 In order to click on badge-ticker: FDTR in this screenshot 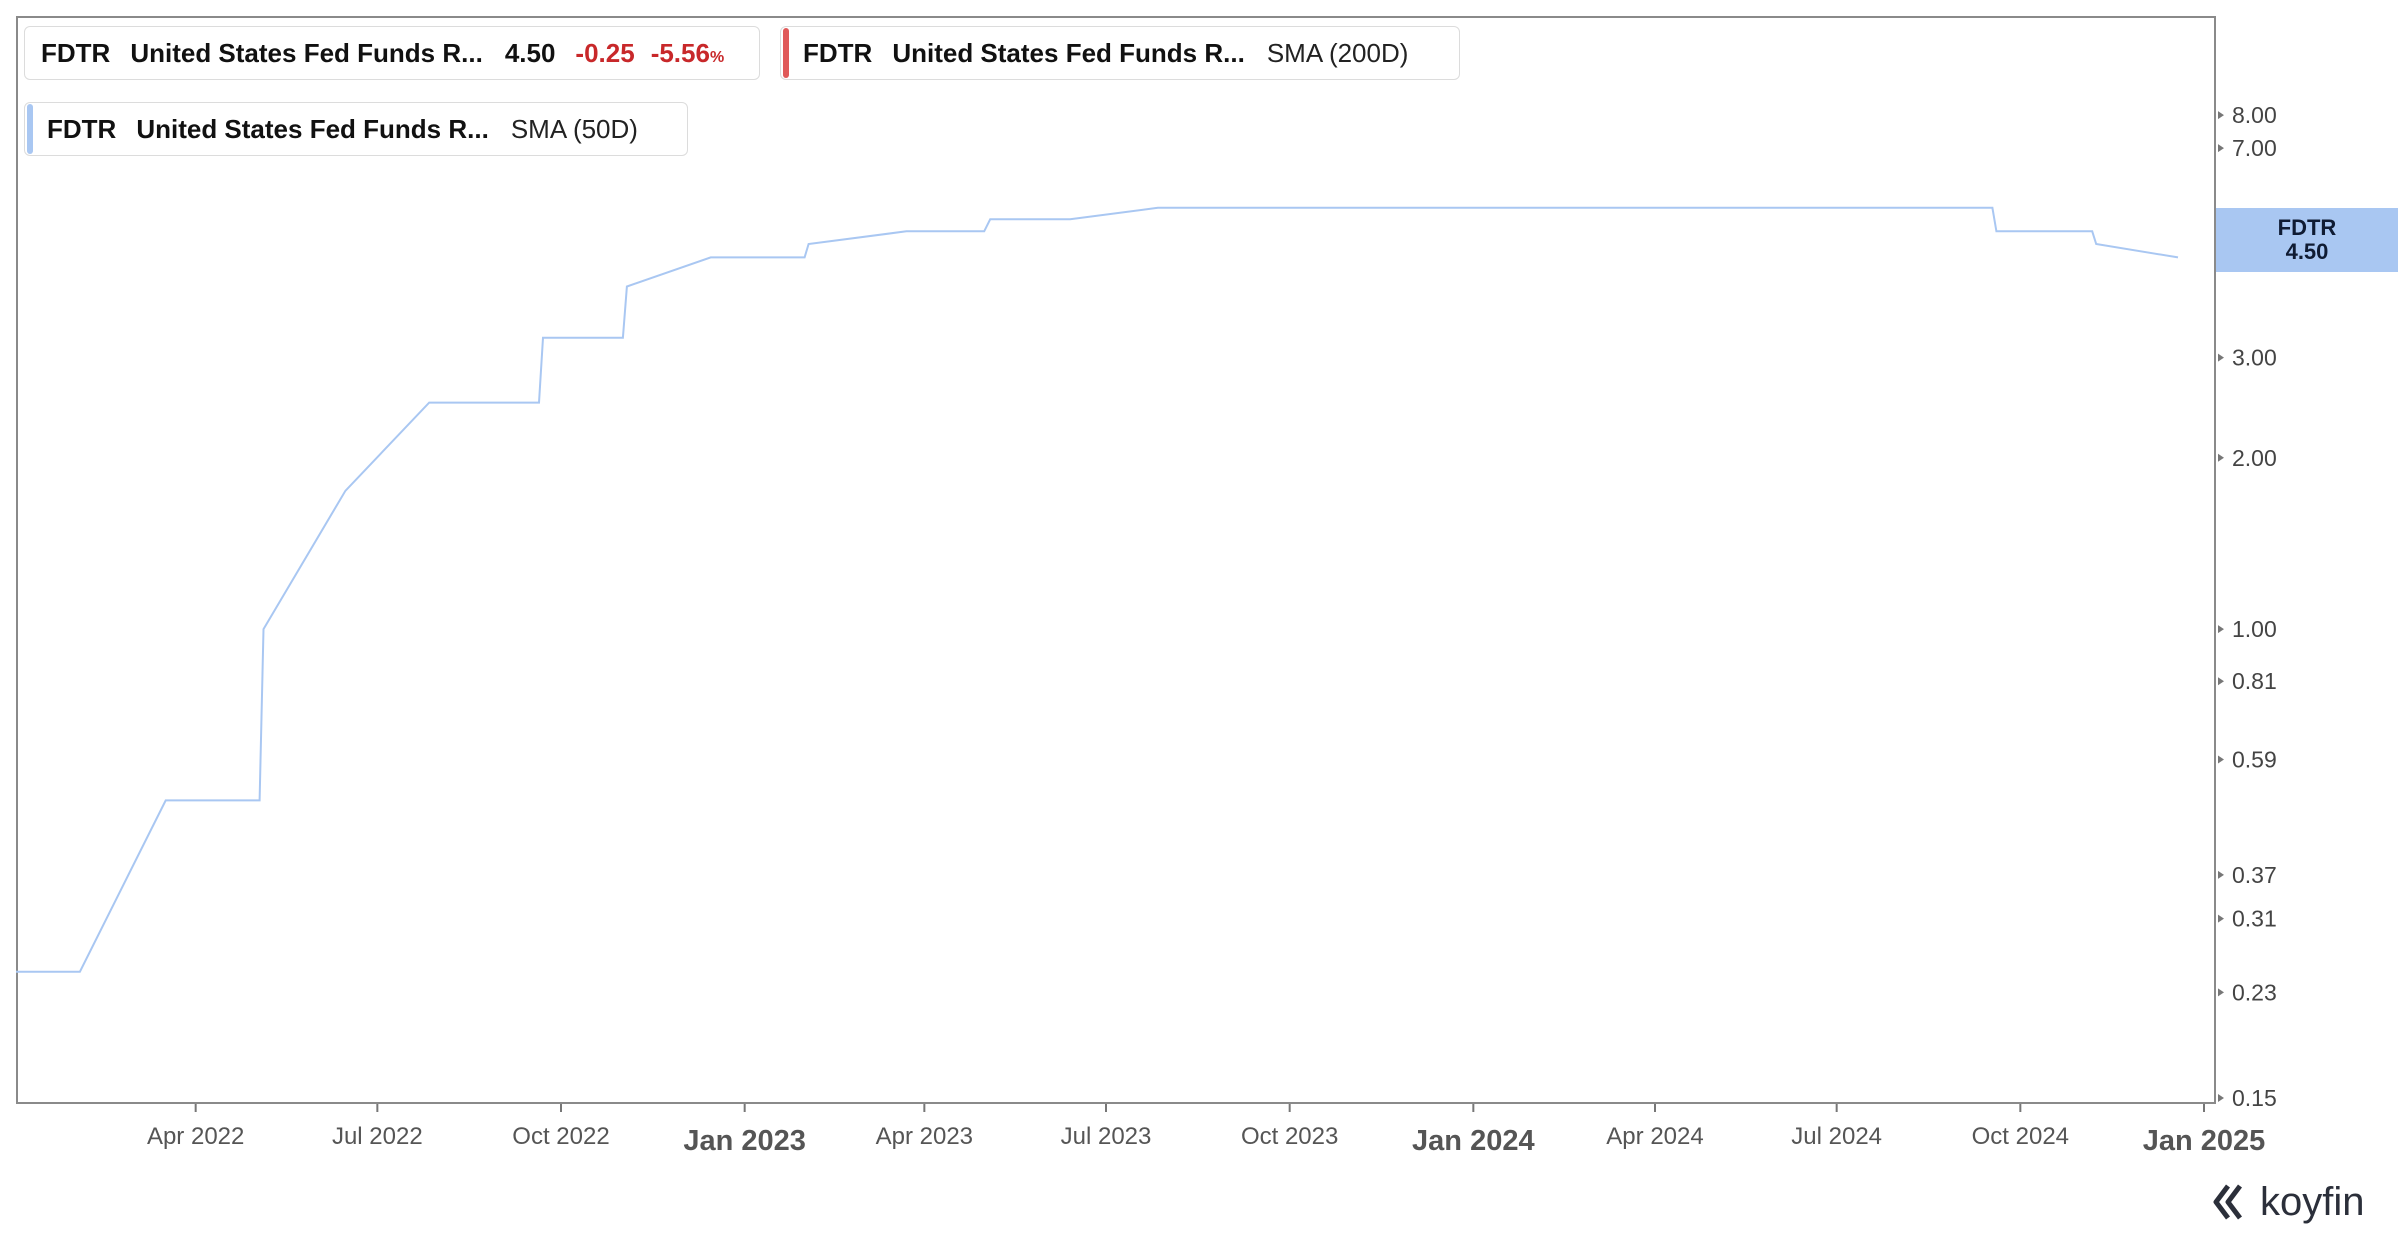, I will do `click(2307, 227)`.